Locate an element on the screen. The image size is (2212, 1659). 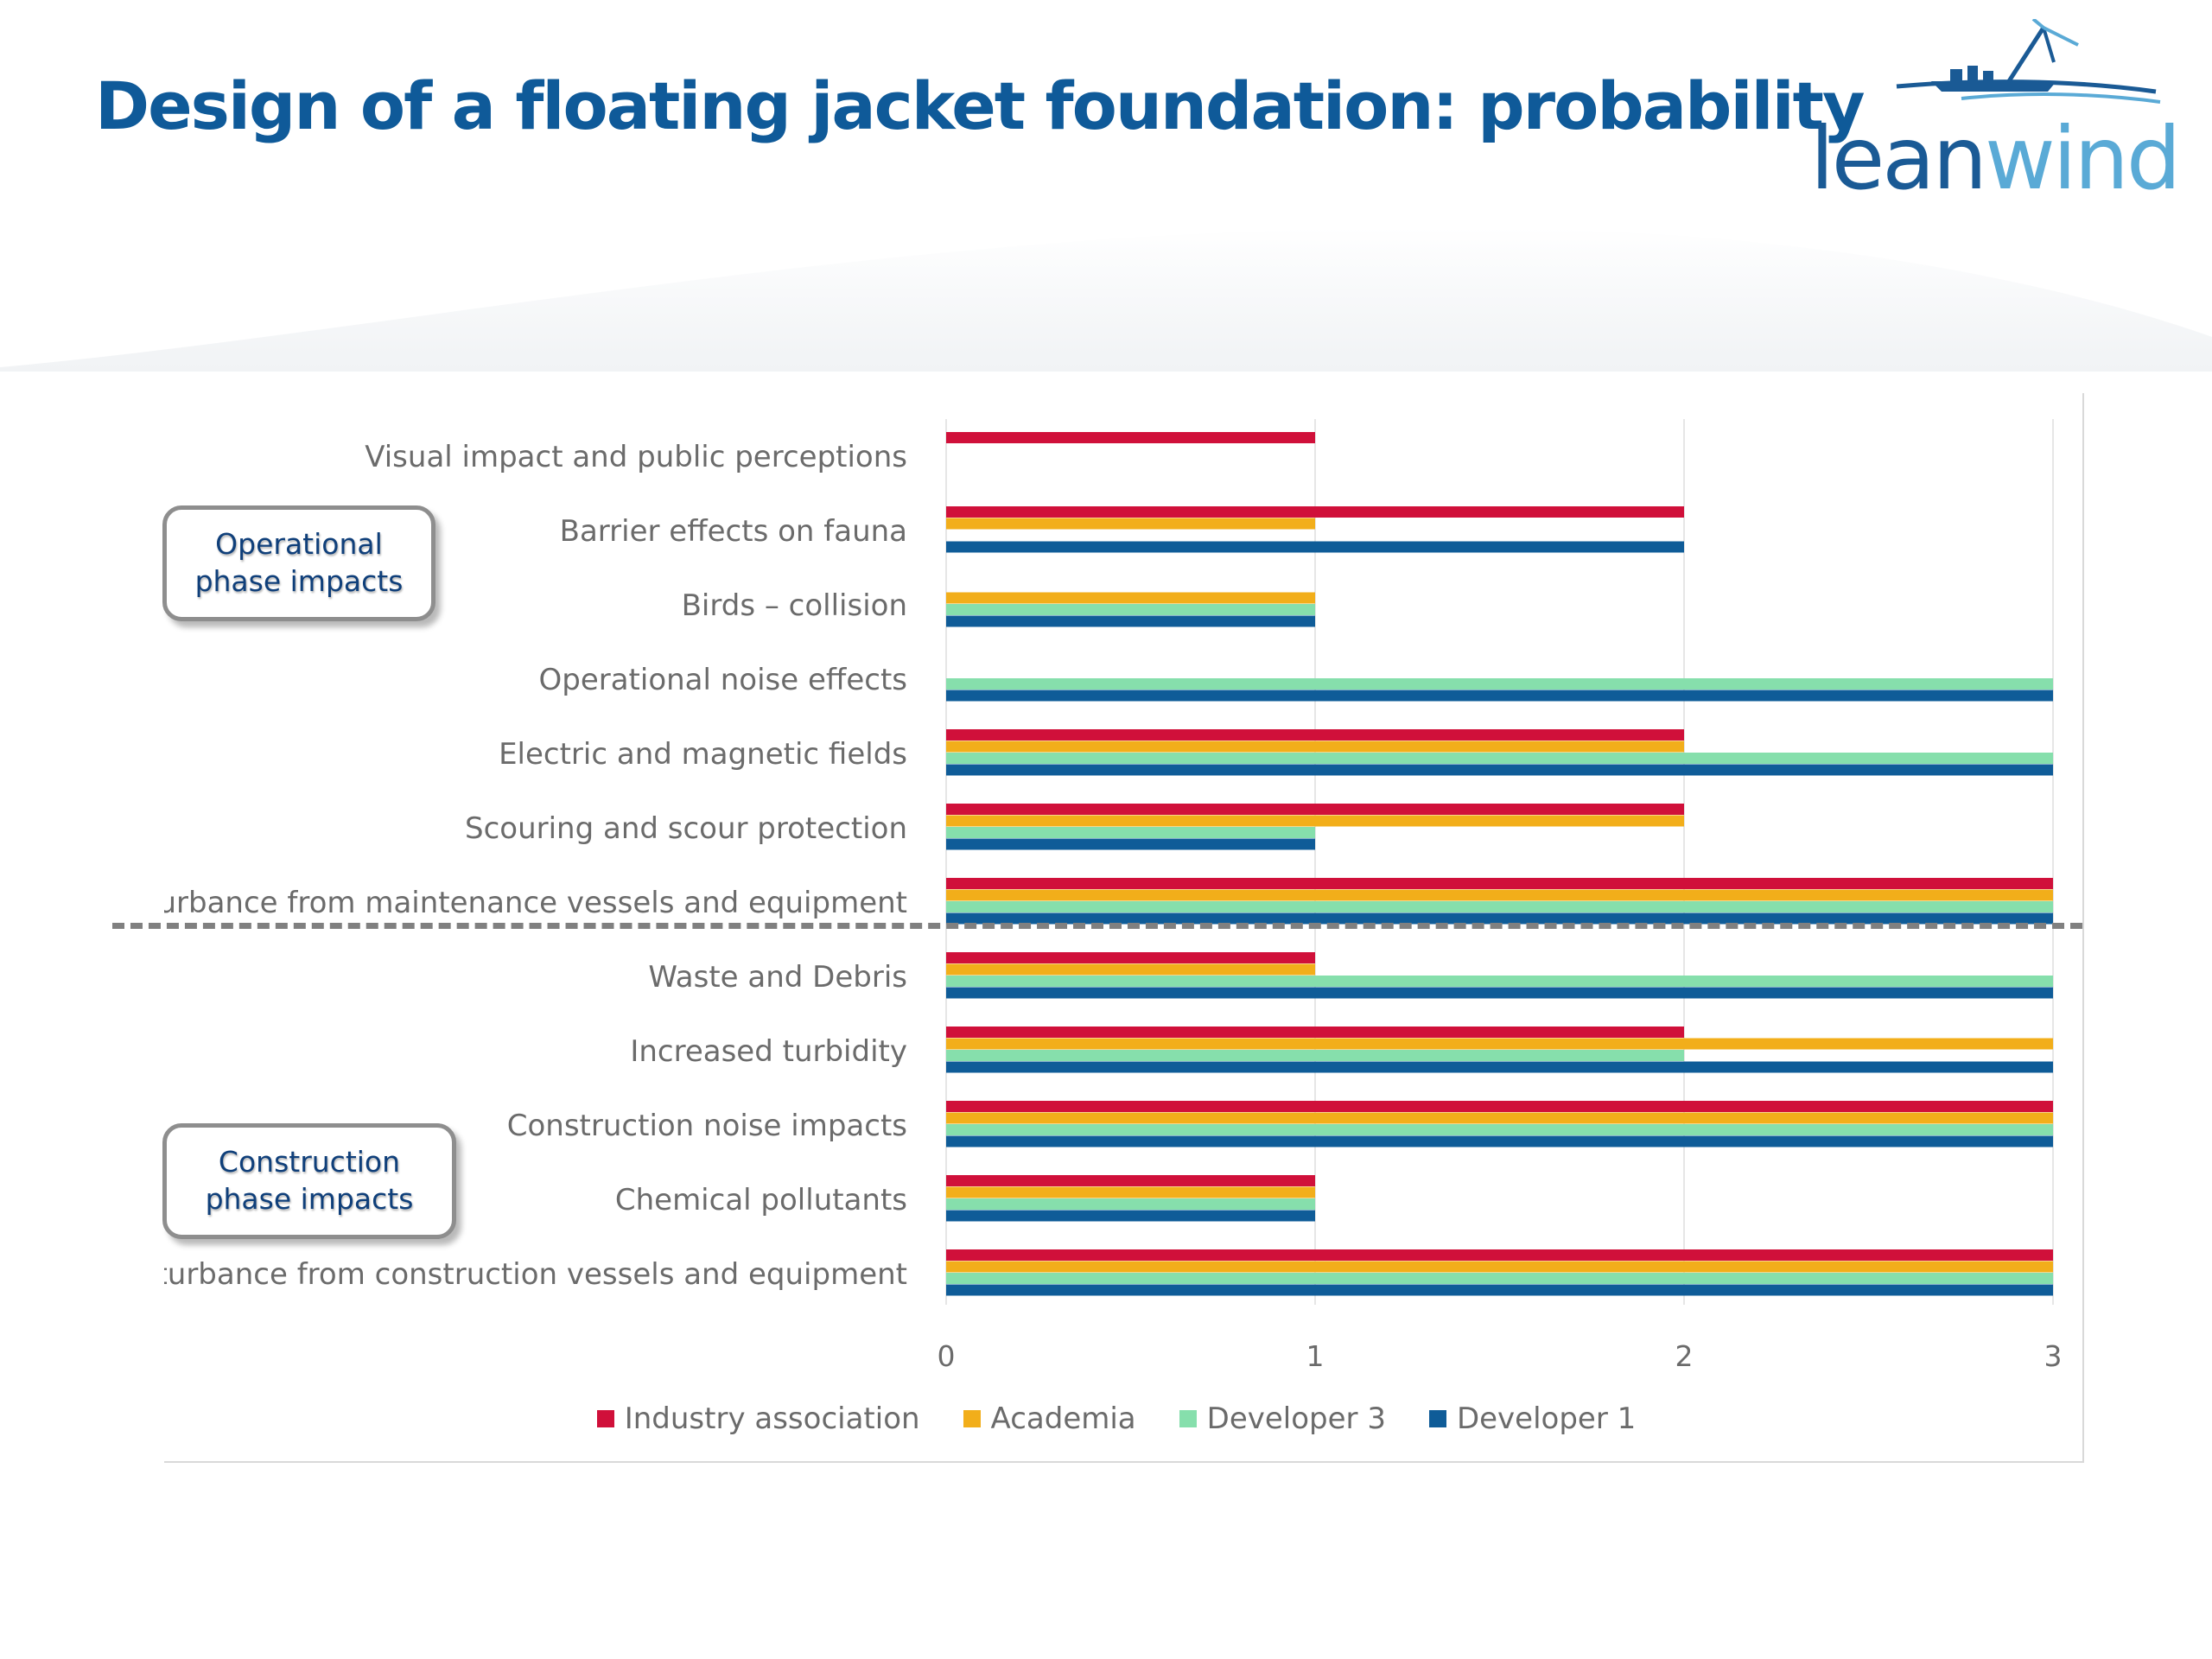
construction-phase-label: Construction phase impacts is located at coordinates (309, 1181).